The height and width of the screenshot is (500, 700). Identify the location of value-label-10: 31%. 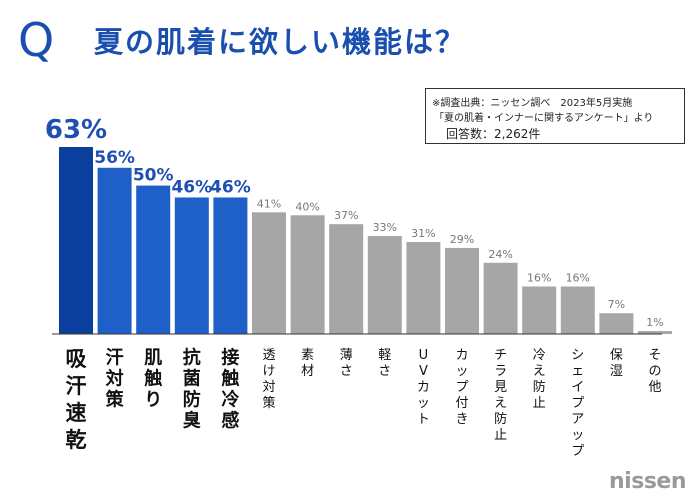
(423, 233).